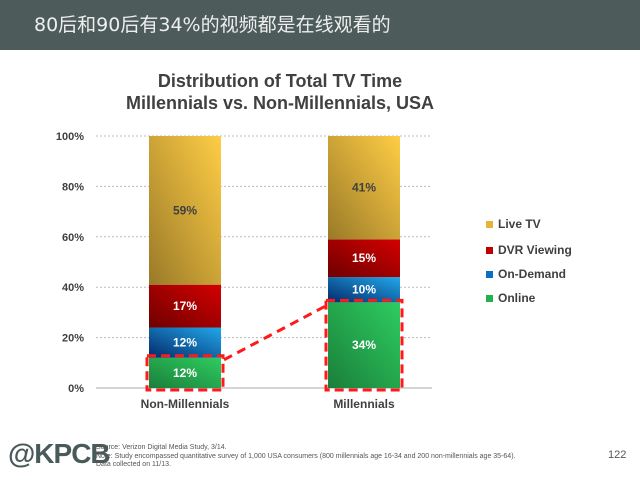 This screenshot has width=640, height=481. I want to click on data-label: 34%, so click(364, 345).